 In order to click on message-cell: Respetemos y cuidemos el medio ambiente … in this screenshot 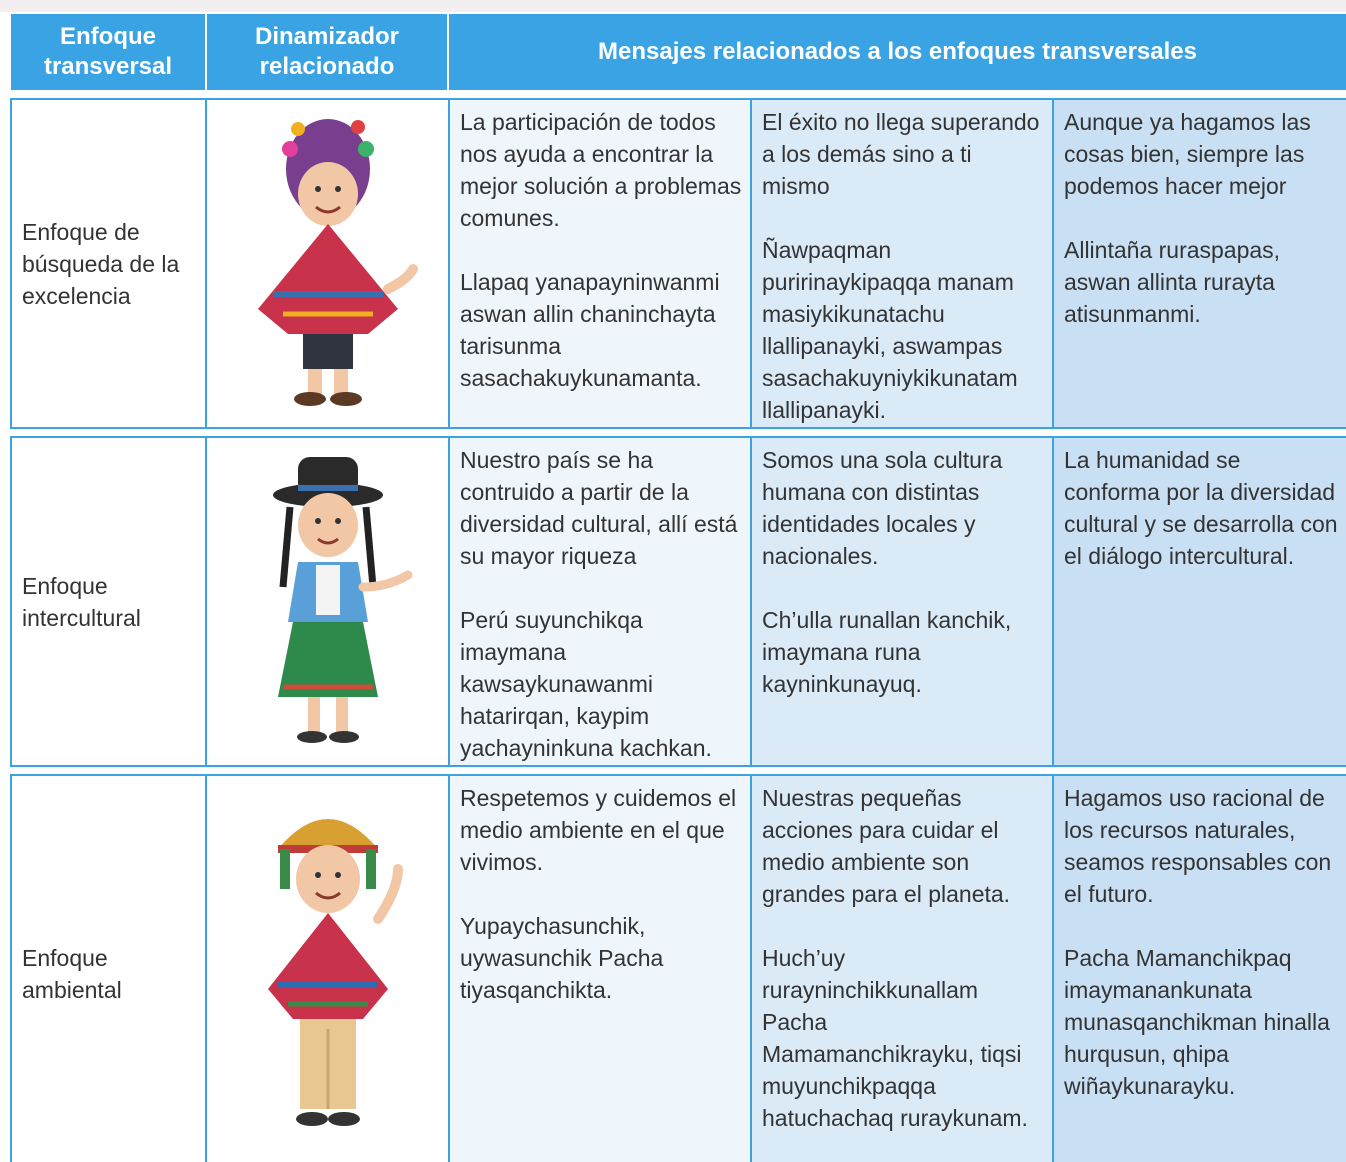, I will do `click(600, 968)`.